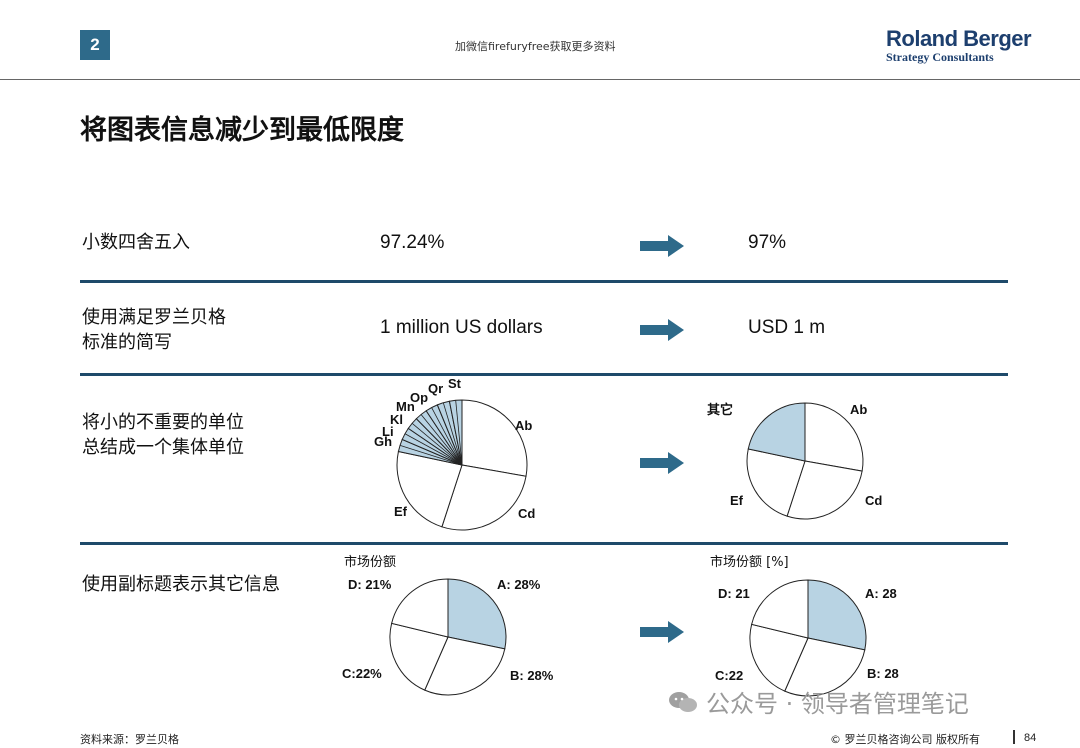  What do you see at coordinates (683, 701) in the screenshot?
I see `wechat-icon` at bounding box center [683, 701].